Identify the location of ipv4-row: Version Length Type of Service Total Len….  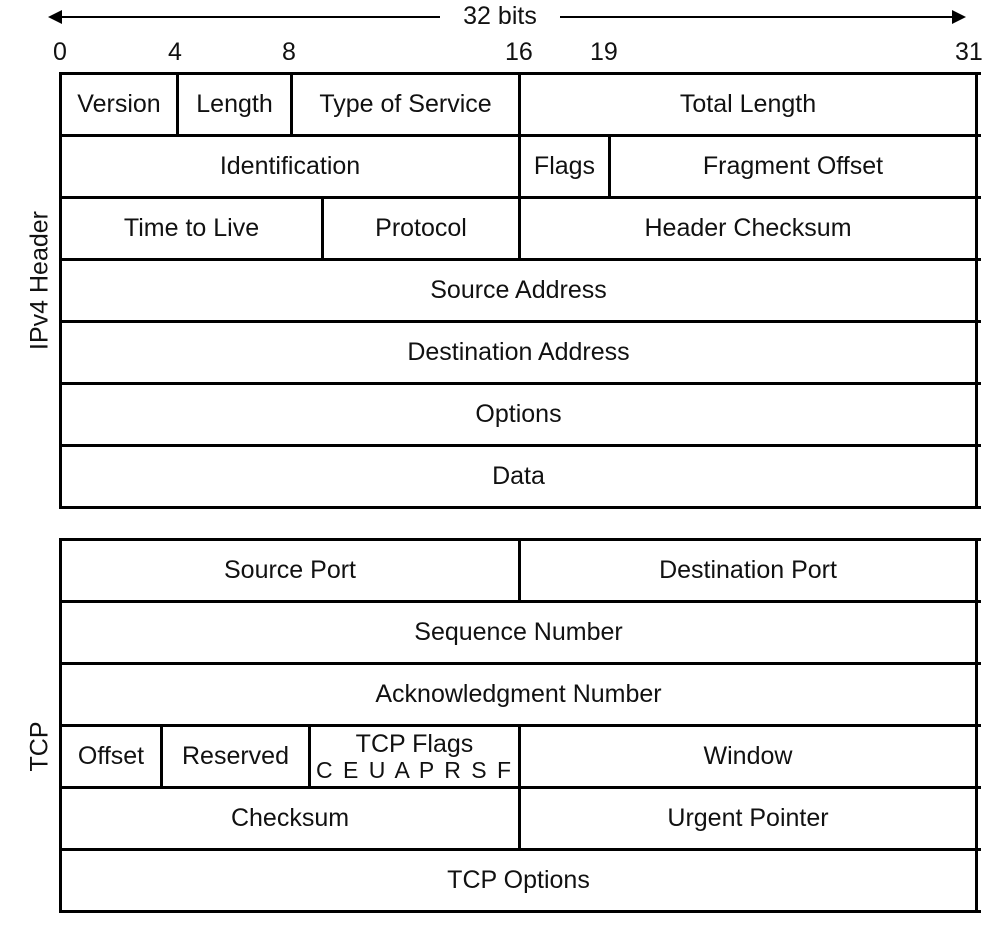
(521, 106).